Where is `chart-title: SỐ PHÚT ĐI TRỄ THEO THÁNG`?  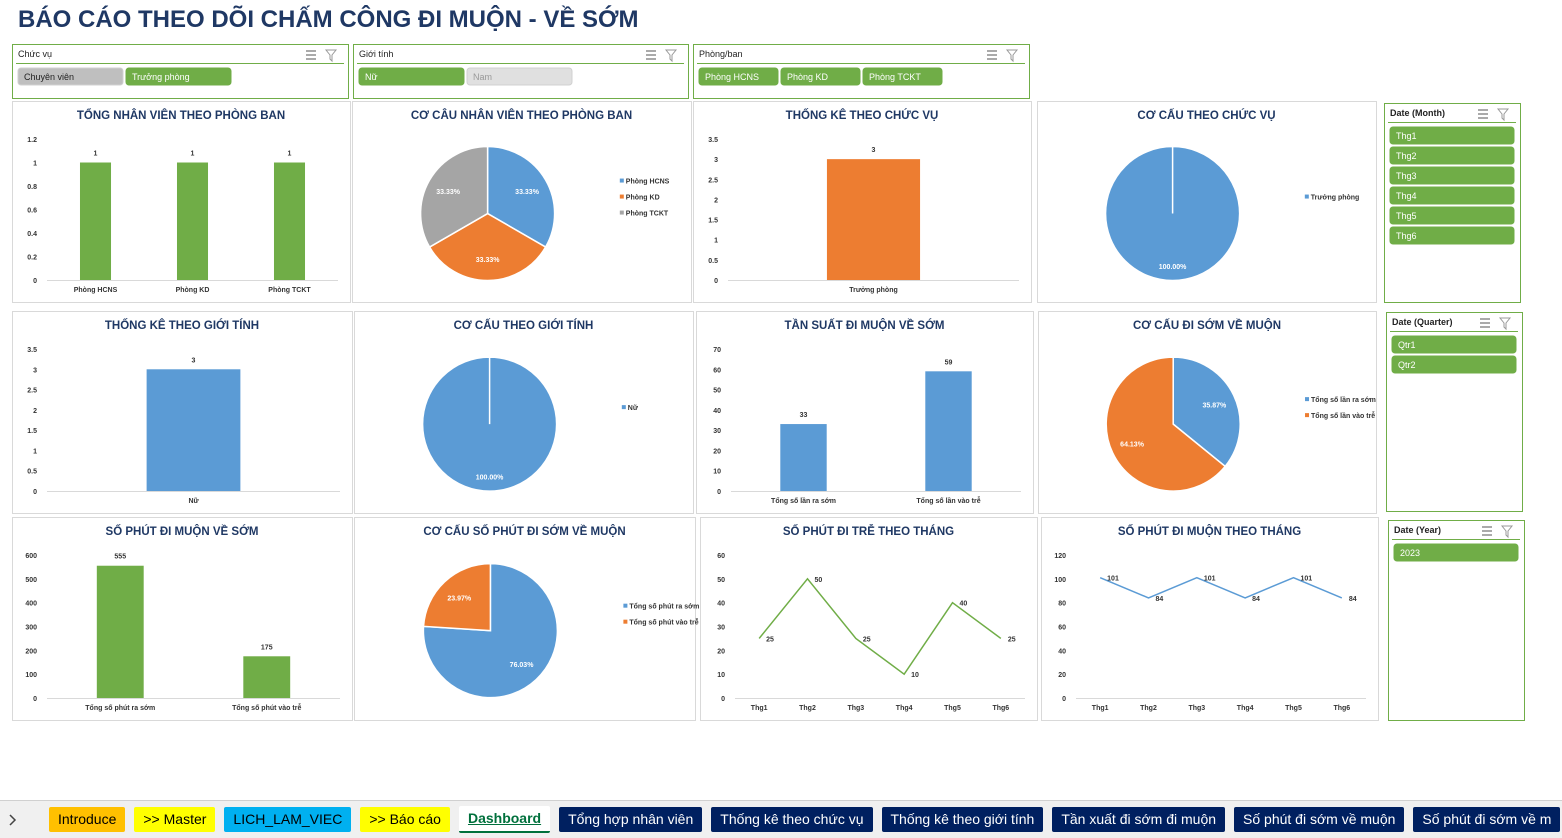 chart-title: SỐ PHÚT ĐI TRỄ THEO THÁNG is located at coordinates (868, 531).